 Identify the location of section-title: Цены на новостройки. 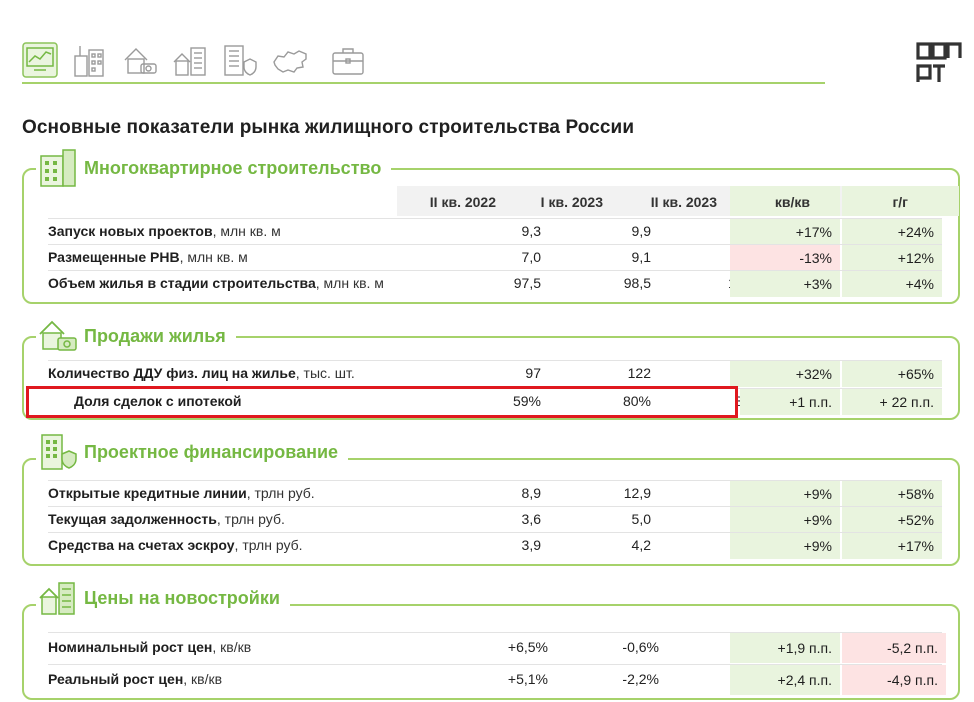
(182, 597).